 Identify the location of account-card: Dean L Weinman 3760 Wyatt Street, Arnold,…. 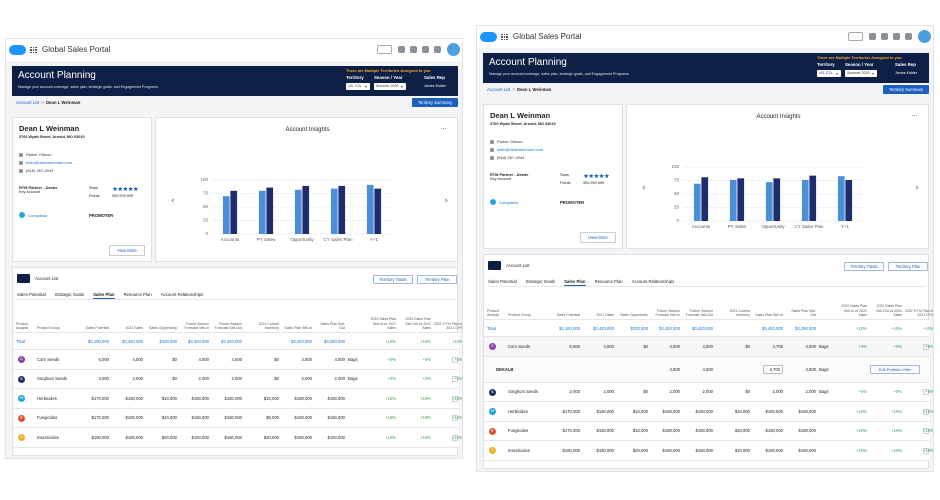
(82, 189).